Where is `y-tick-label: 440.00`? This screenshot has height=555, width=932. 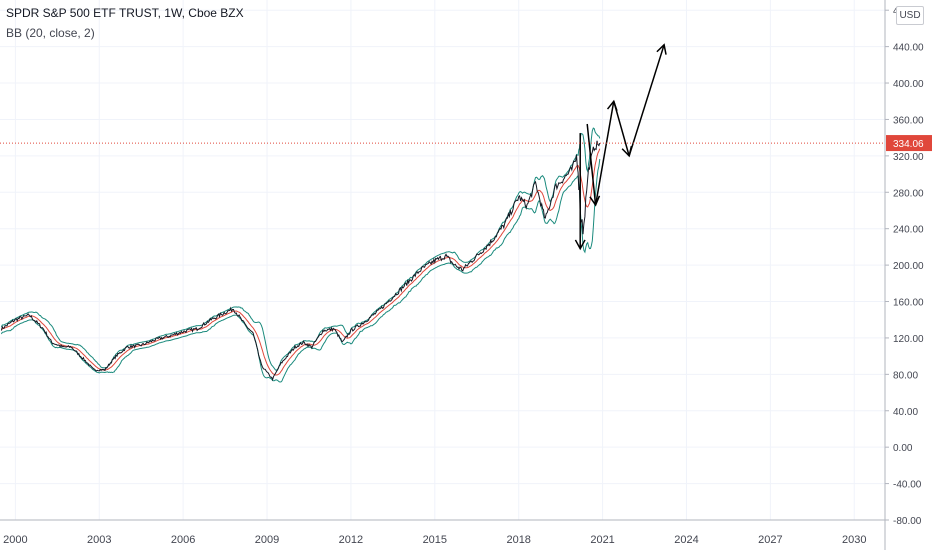 y-tick-label: 440.00 is located at coordinates (908, 48).